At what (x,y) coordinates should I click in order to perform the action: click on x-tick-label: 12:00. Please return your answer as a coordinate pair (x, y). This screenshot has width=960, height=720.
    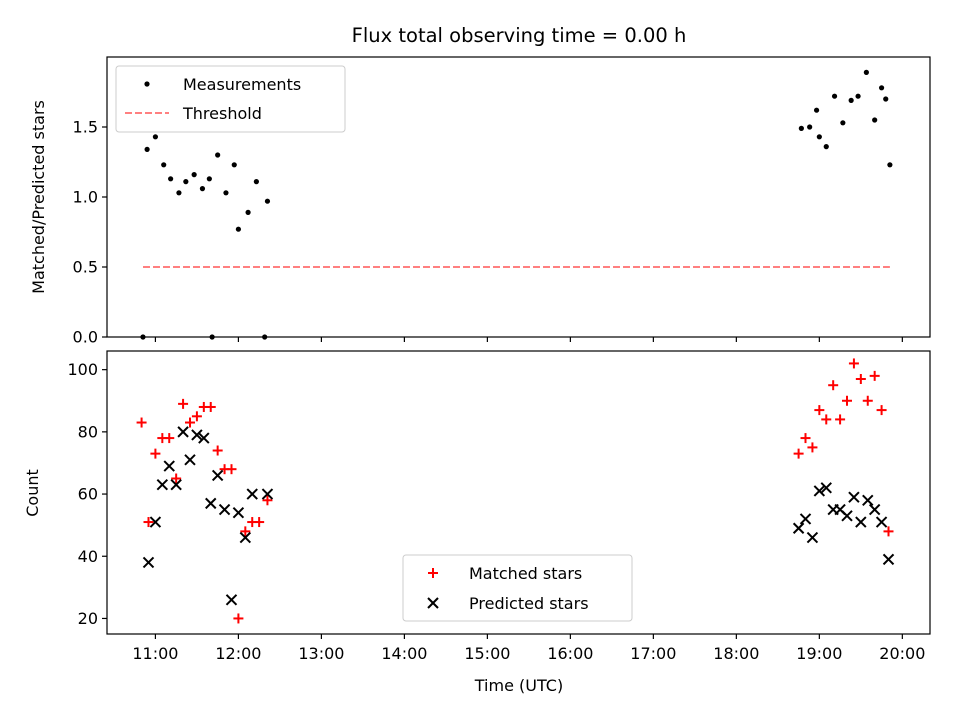
    Looking at the image, I should click on (238, 653).